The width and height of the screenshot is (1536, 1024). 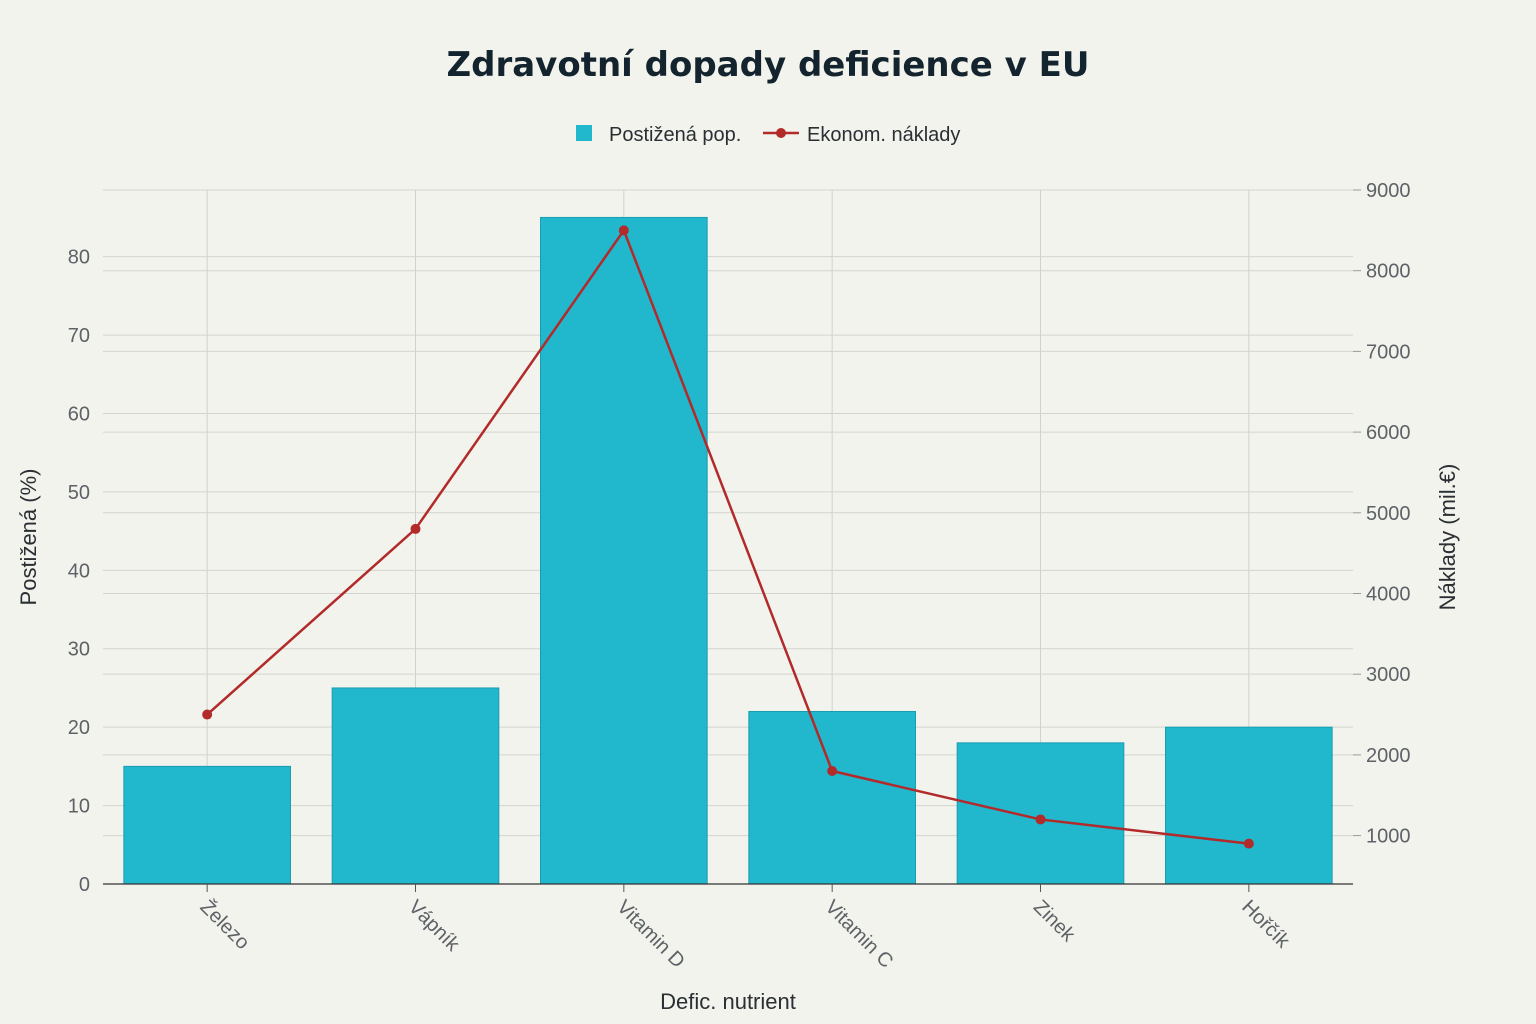 What do you see at coordinates (1388, 191) in the screenshot?
I see `y2-tick-label: 9000` at bounding box center [1388, 191].